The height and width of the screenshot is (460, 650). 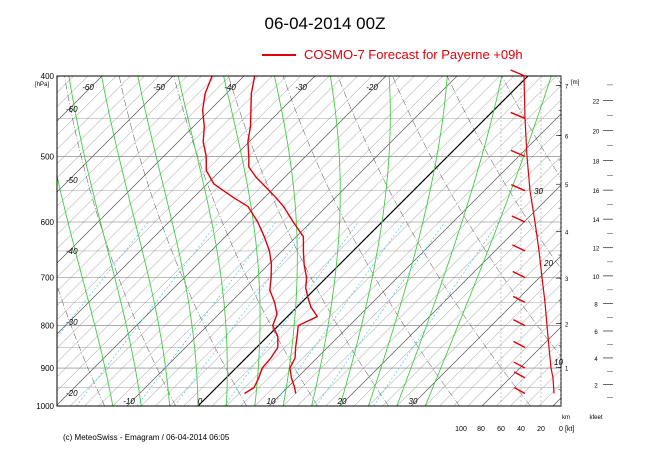 I want to click on kfeet-tick-label: 14, so click(x=596, y=221).